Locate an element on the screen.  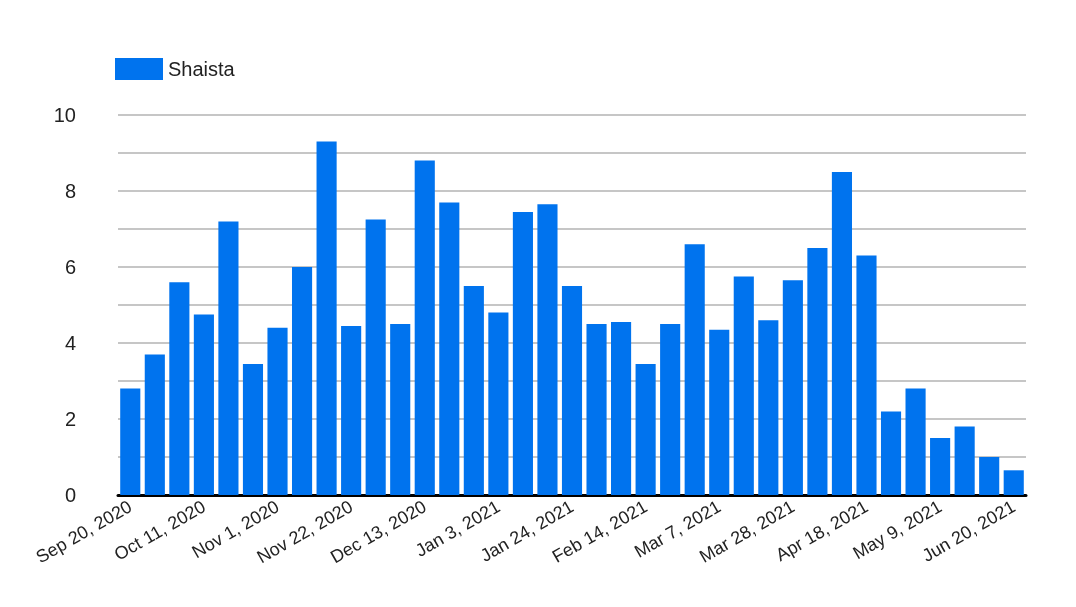
y-tick-label: 2 is located at coordinates (70, 419).